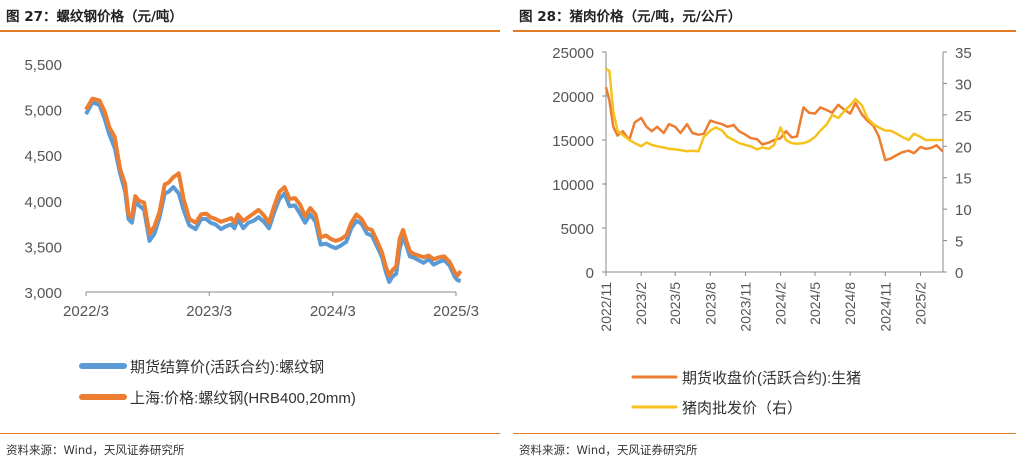 The image size is (1016, 465). What do you see at coordinates (227, 367) in the screenshot?
I see `legend-label: 期货结算价(活跃合约):螺纹钢` at bounding box center [227, 367].